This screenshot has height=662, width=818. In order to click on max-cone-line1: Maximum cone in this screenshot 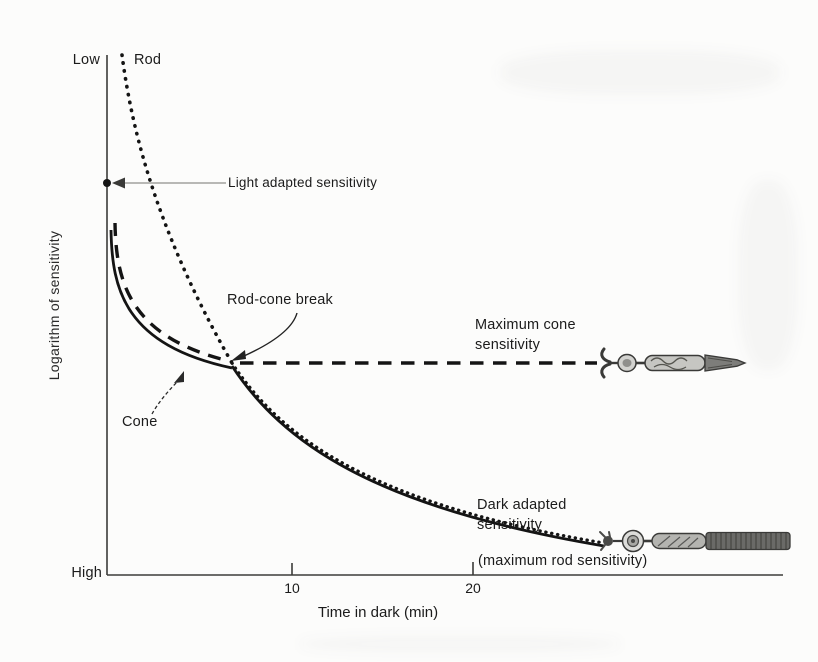, I will do `click(525, 325)`.